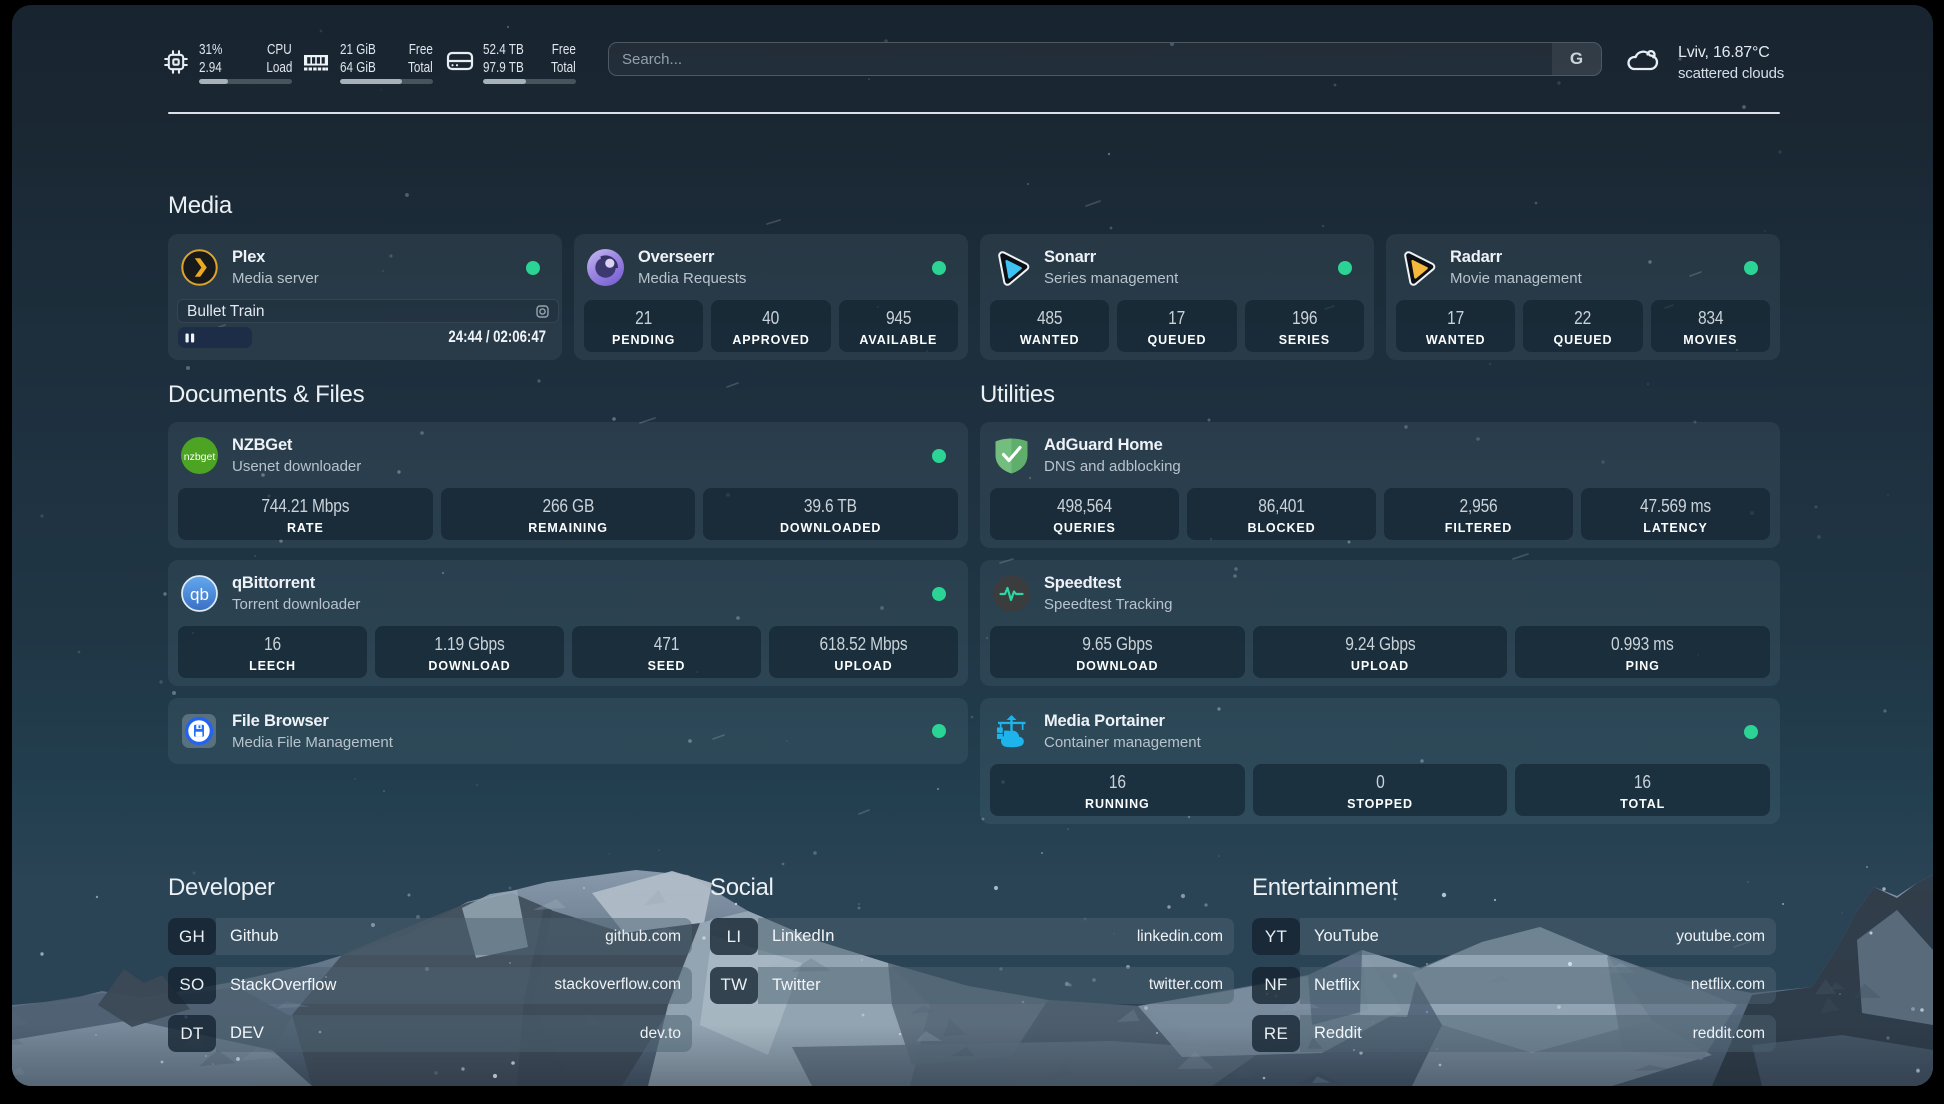  Describe the element at coordinates (200, 457) in the screenshot. I see `svg-text: nzbget` at that location.